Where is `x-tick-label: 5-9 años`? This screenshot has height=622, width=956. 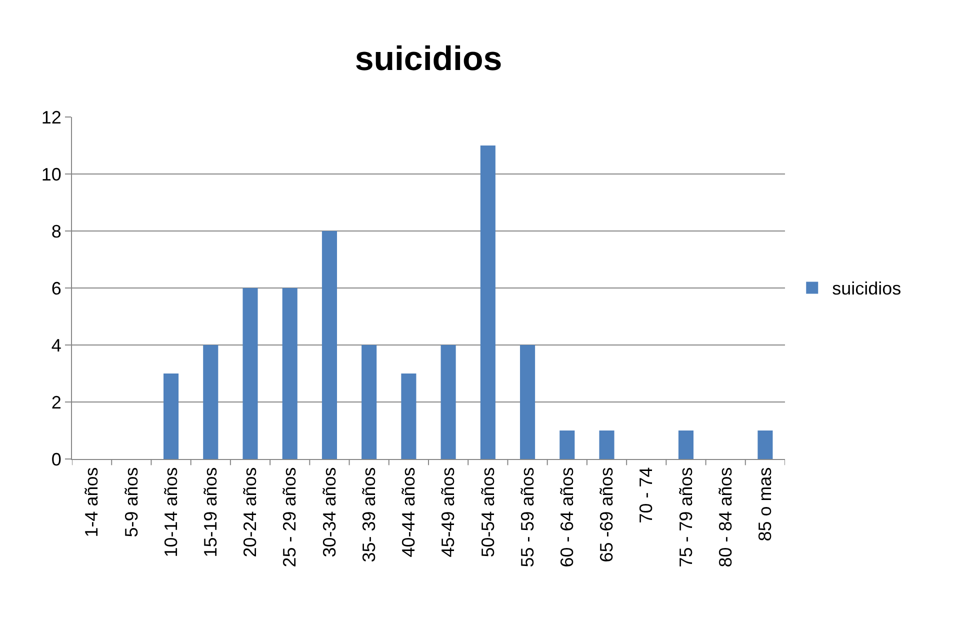 x-tick-label: 5-9 años is located at coordinates (131, 502).